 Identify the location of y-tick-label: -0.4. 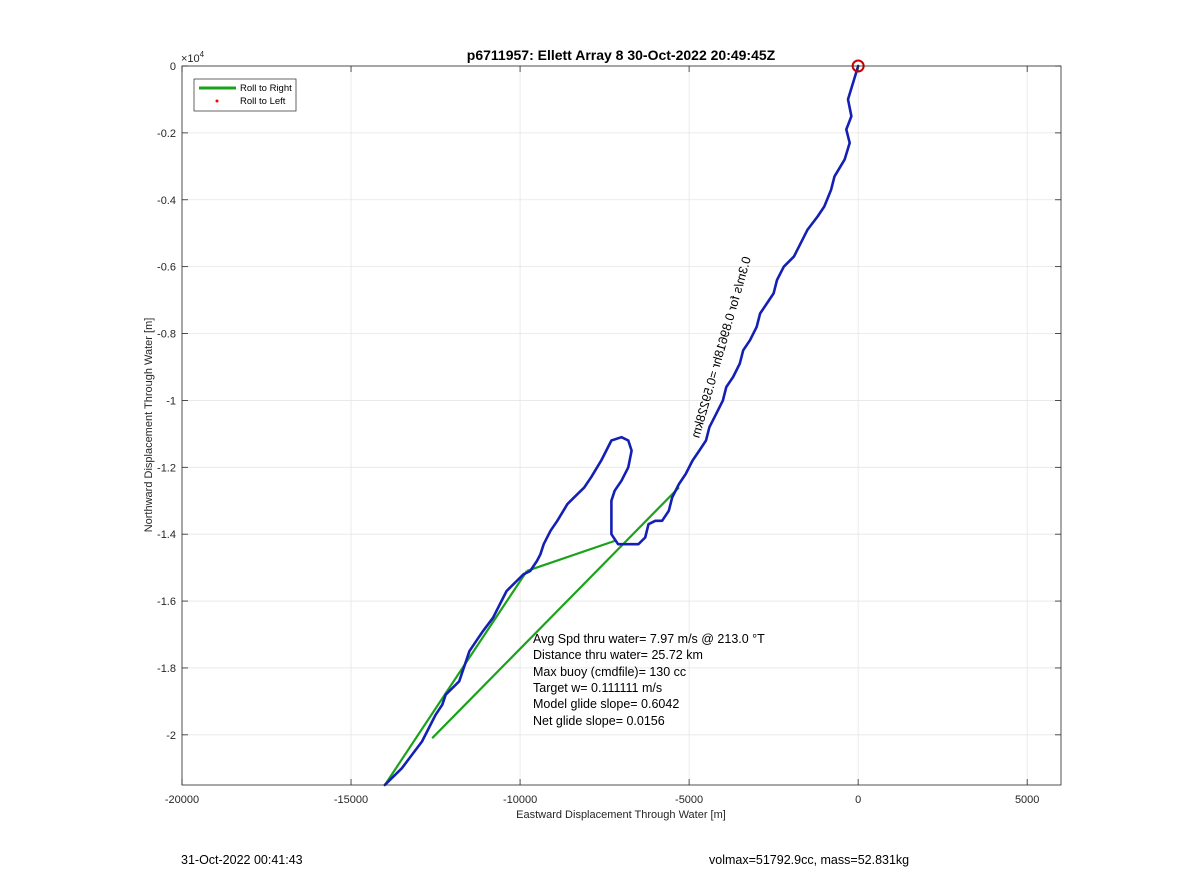
(166, 201).